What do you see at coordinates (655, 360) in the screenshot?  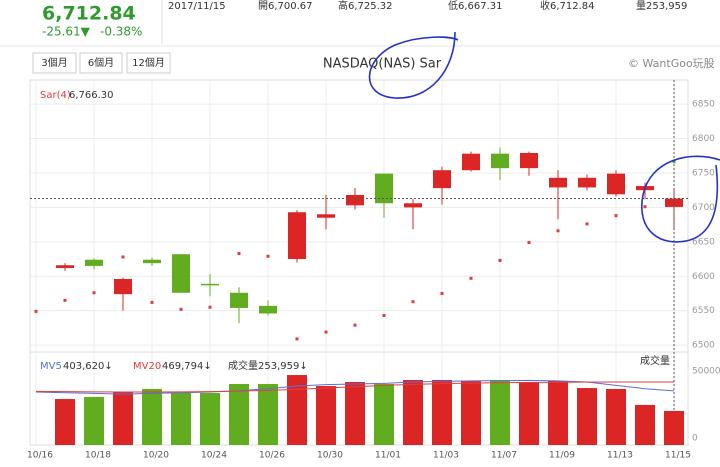 I see `volume-panel-title: 成交量` at bounding box center [655, 360].